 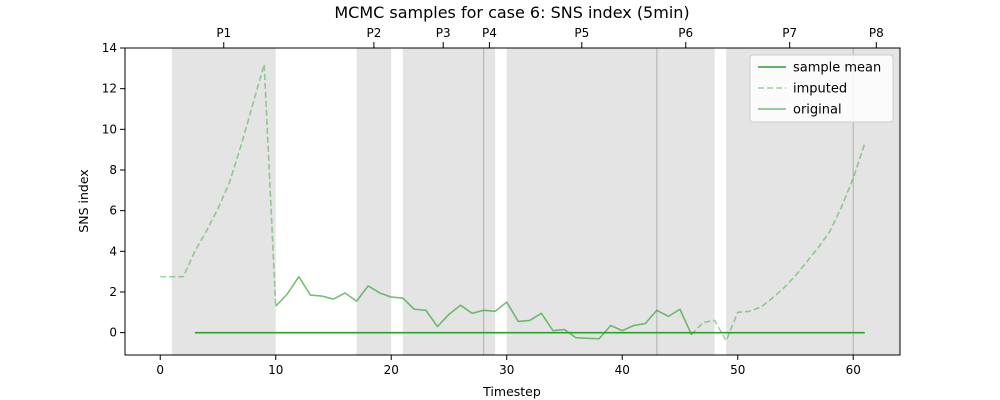 I want to click on x-tick-label-10: 10, so click(x=275, y=370).